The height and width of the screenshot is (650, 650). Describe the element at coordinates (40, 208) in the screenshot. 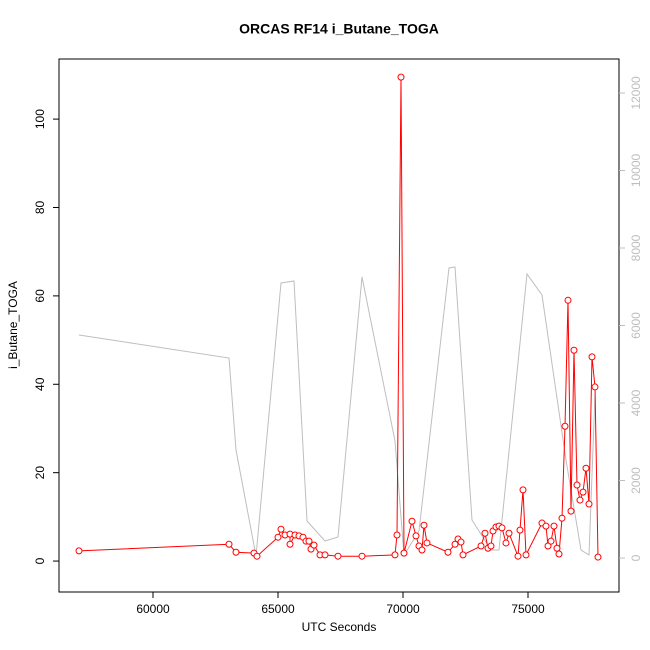

I see `y-tick-label: 80` at that location.